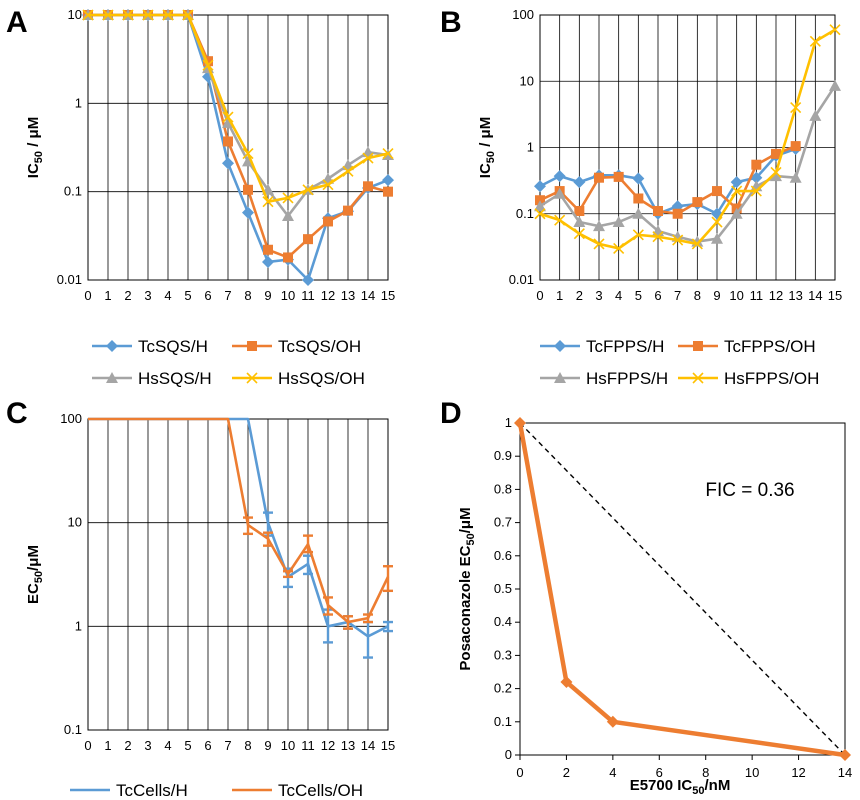 The width and height of the screenshot is (860, 800). Describe the element at coordinates (815, 295) in the screenshot. I see `x-tick-label-b: 14` at that location.